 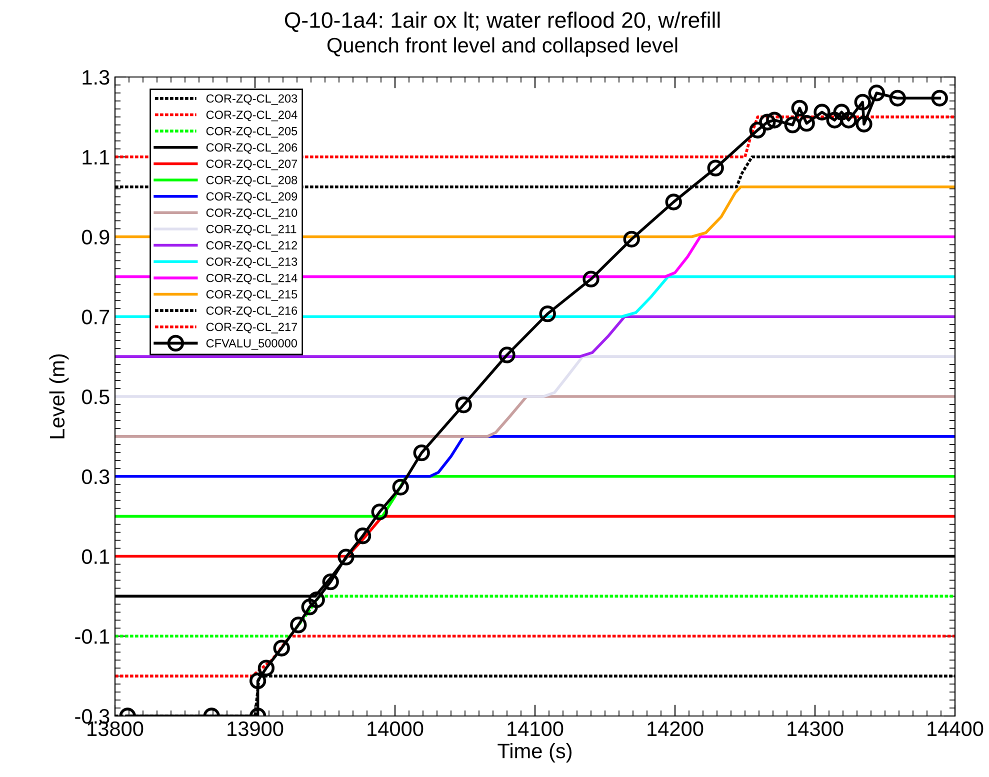 What do you see at coordinates (96, 397) in the screenshot?
I see `y-tick-label: 0.5` at bounding box center [96, 397].